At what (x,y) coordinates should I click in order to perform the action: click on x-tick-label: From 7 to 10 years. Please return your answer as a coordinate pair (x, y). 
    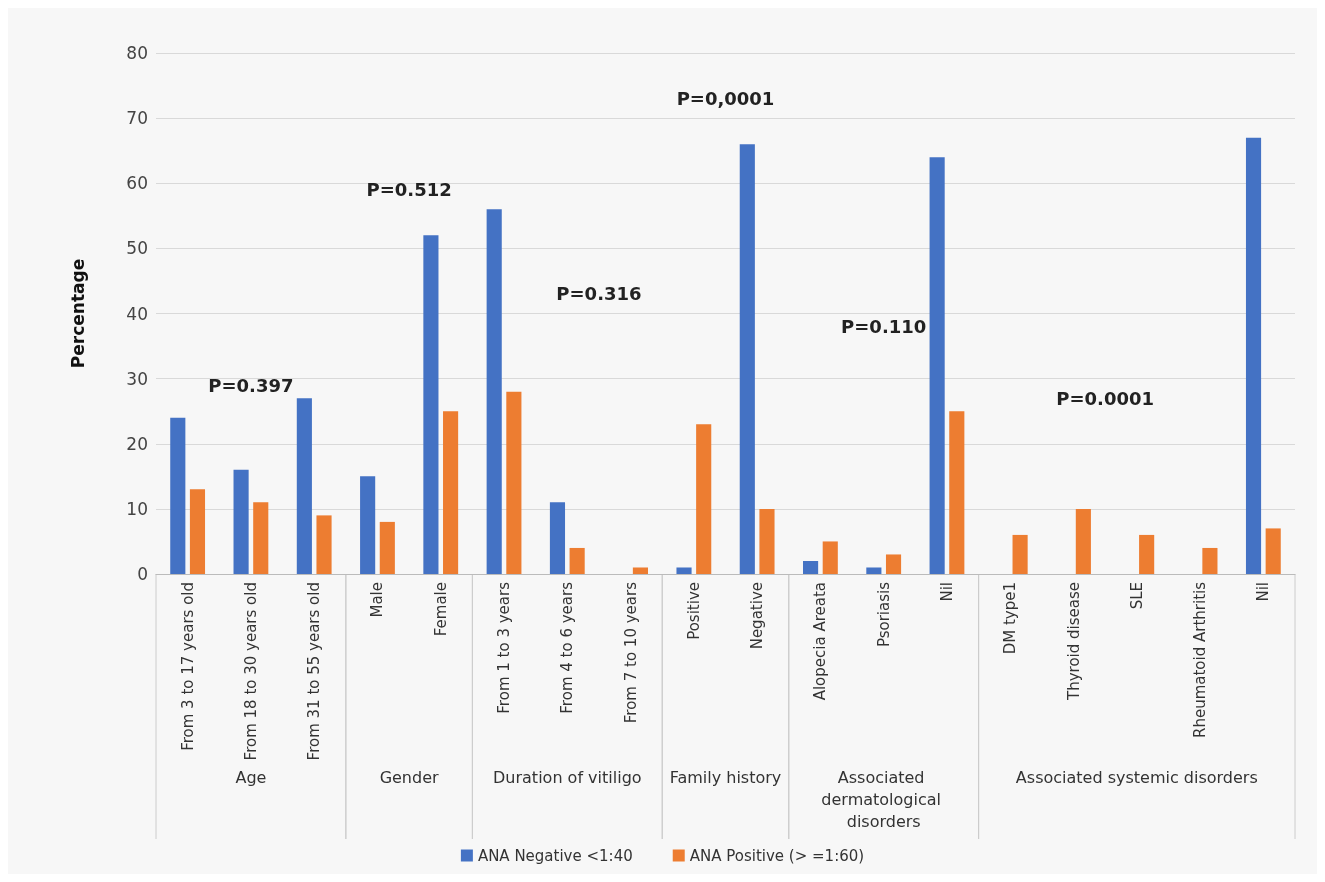
    Looking at the image, I should click on (630, 652).